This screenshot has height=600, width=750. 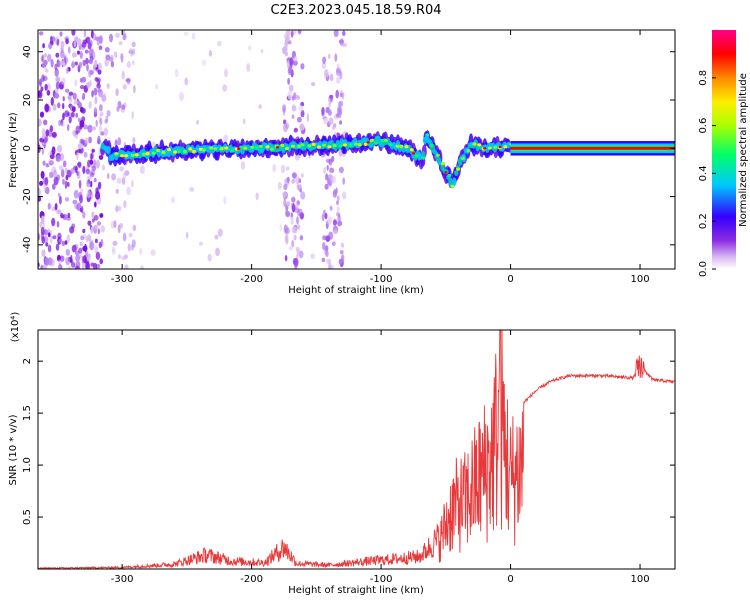 What do you see at coordinates (251, 579) in the screenshot?
I see `x-tick-label: -200` at bounding box center [251, 579].